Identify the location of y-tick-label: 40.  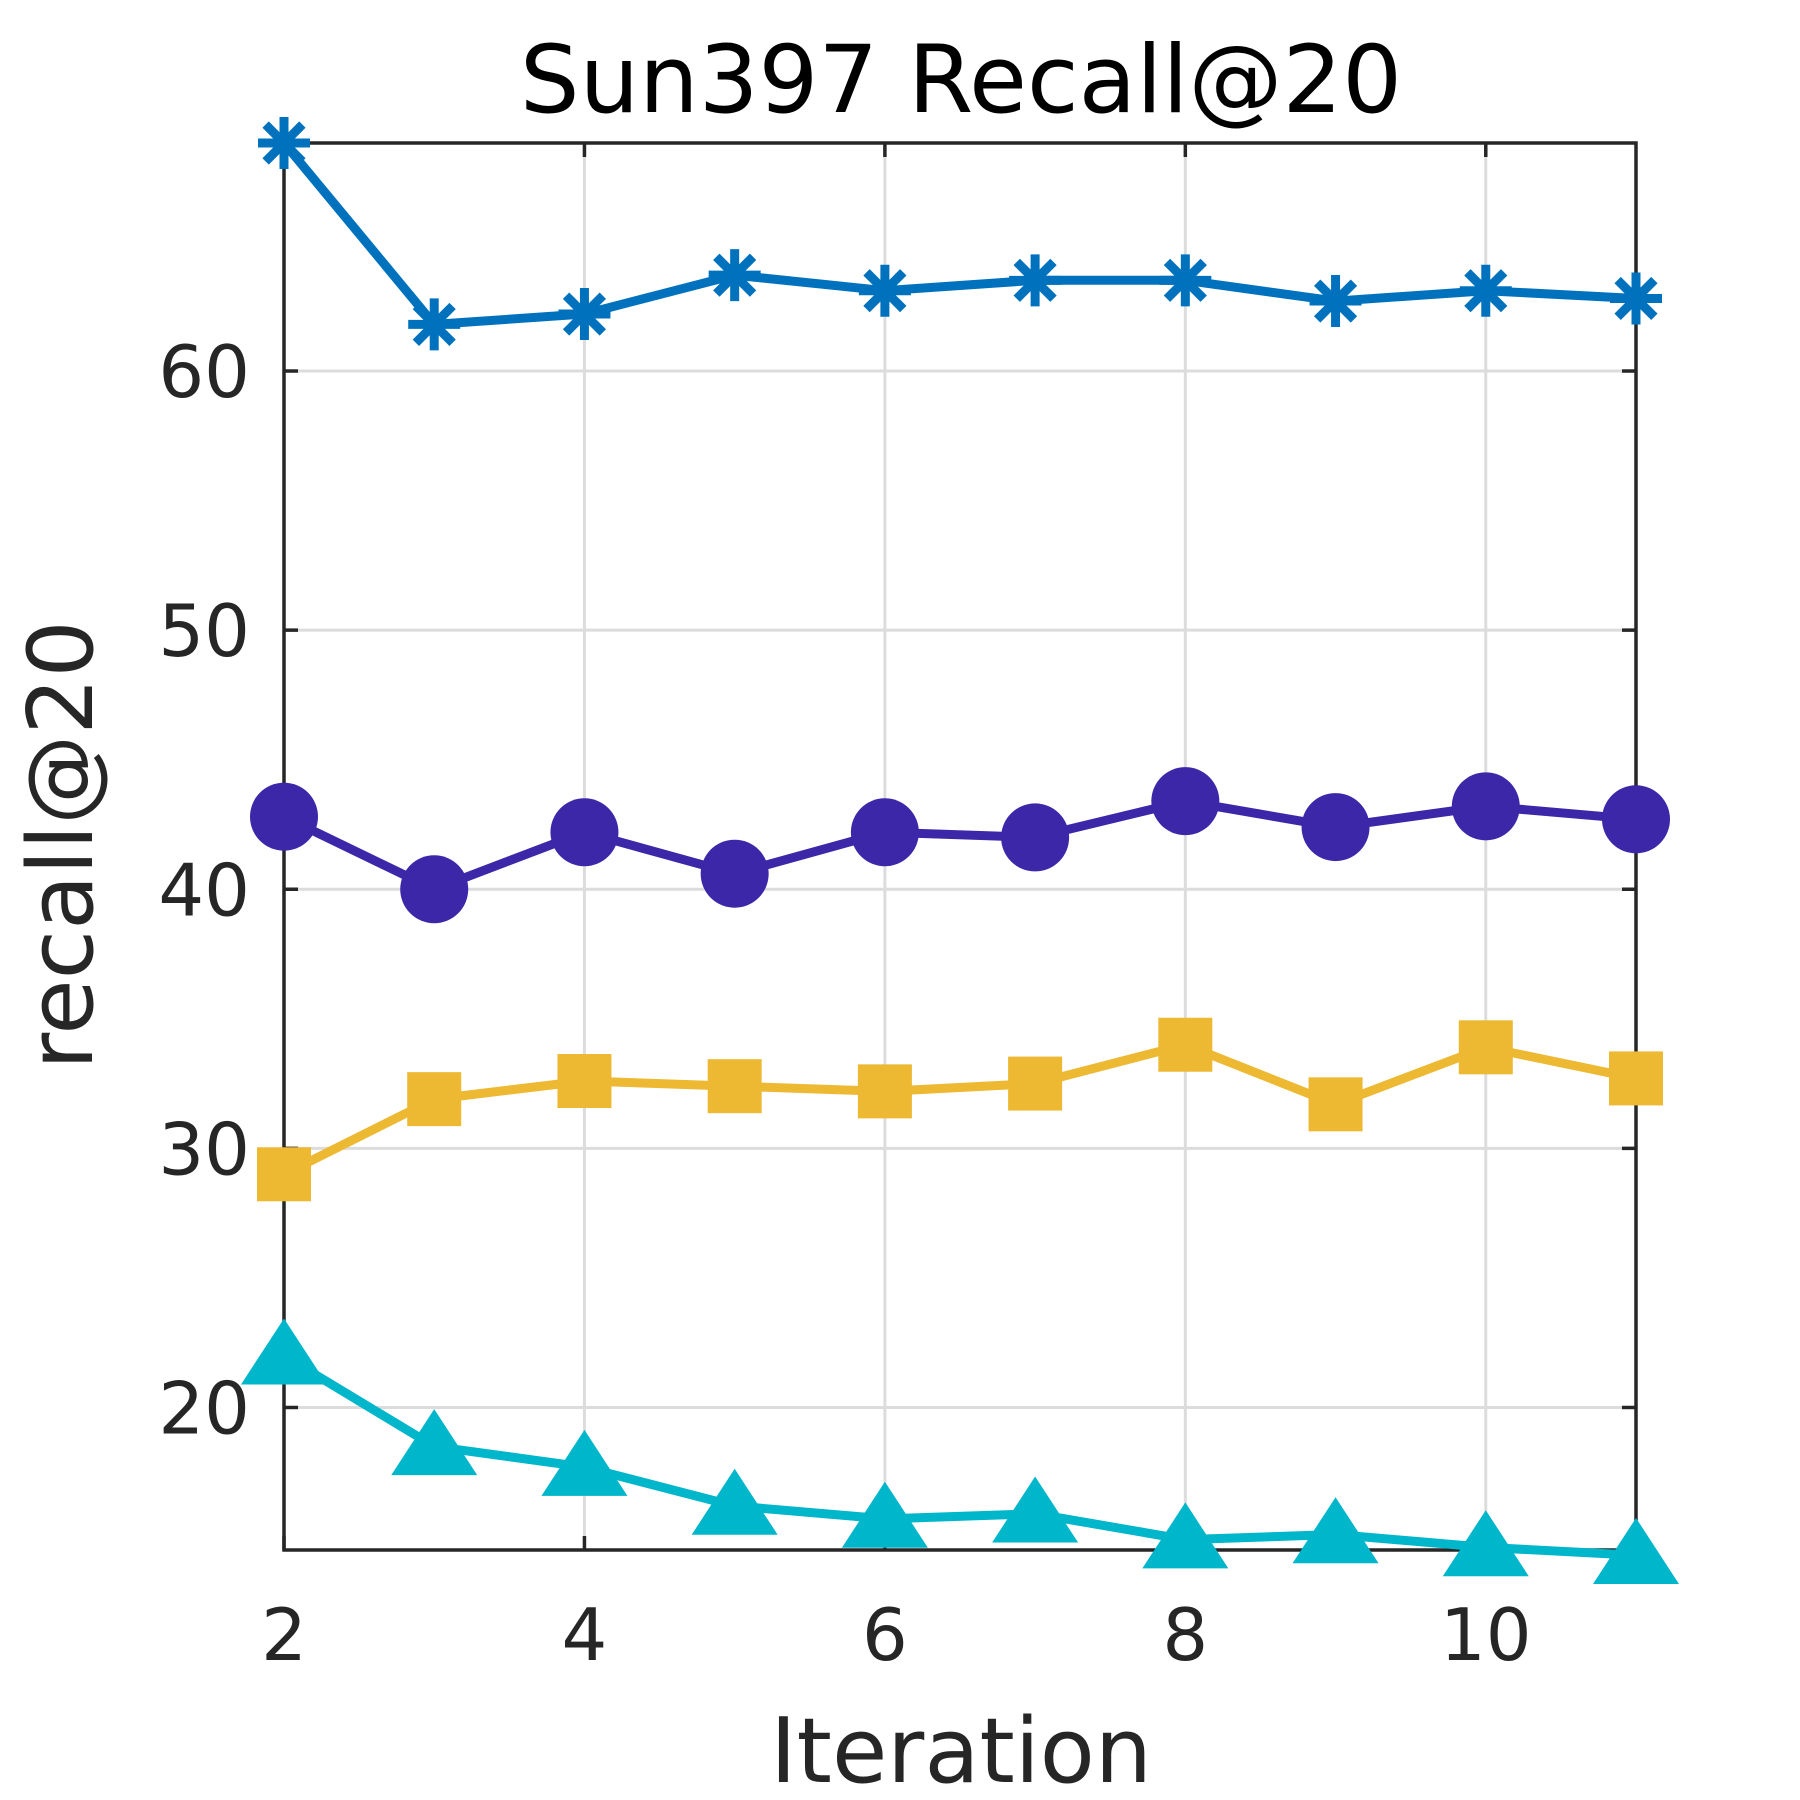
(204, 890).